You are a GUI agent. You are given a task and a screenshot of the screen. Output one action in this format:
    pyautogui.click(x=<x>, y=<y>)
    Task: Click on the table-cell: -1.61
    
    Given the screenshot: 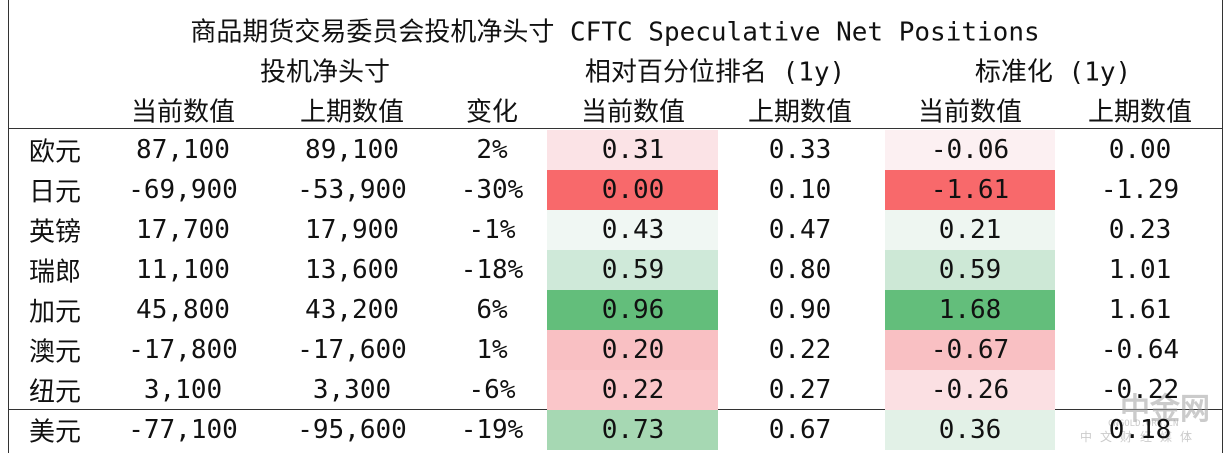 What is the action you would take?
    pyautogui.click(x=970, y=190)
    